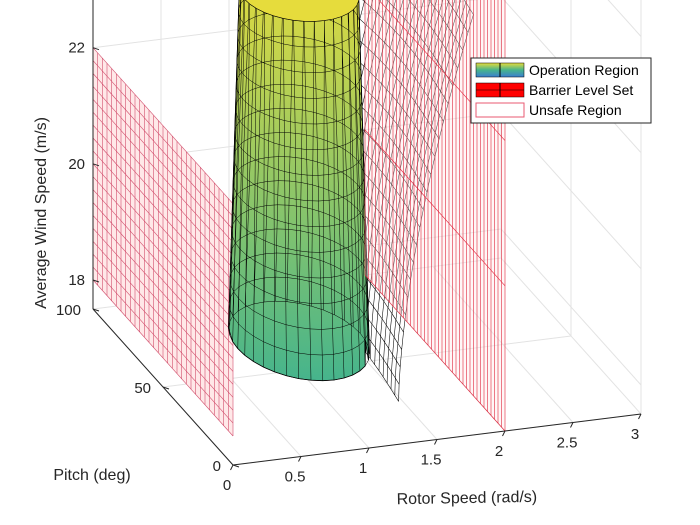 The height and width of the screenshot is (525, 700). I want to click on legend-swatch-unsafe, so click(500, 110).